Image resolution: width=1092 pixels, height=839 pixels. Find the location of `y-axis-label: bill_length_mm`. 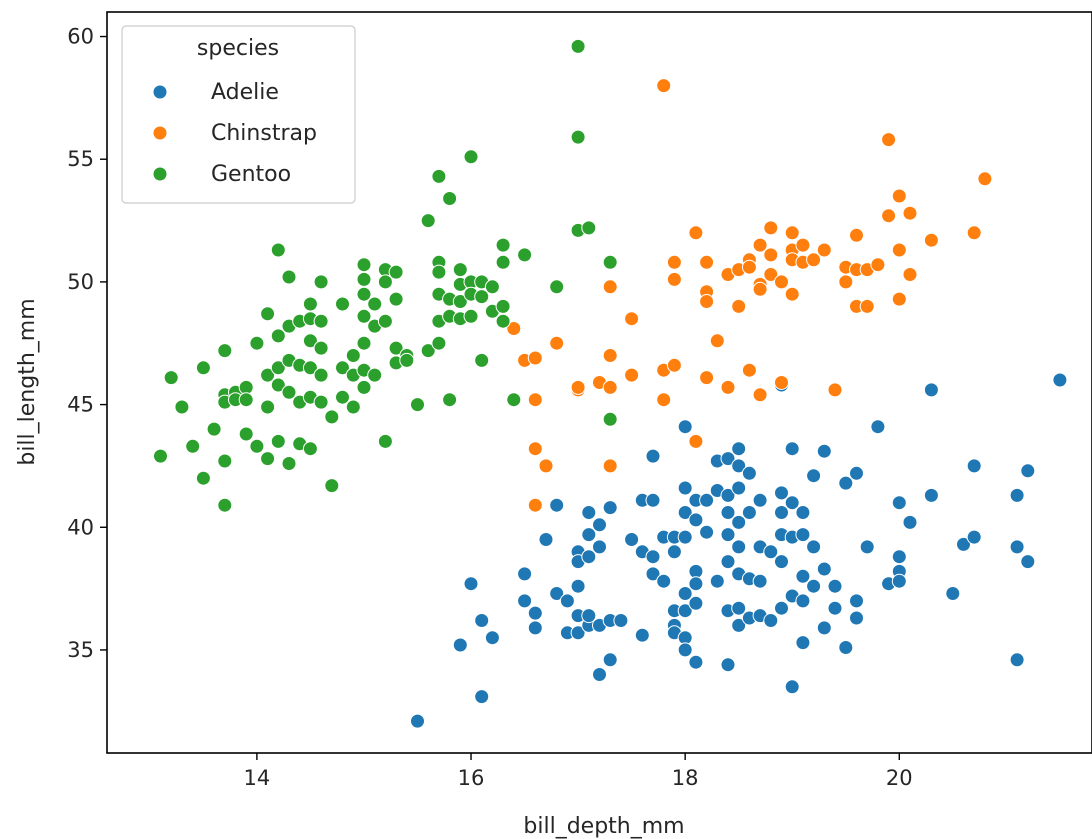

y-axis-label: bill_length_mm is located at coordinates (27, 381).